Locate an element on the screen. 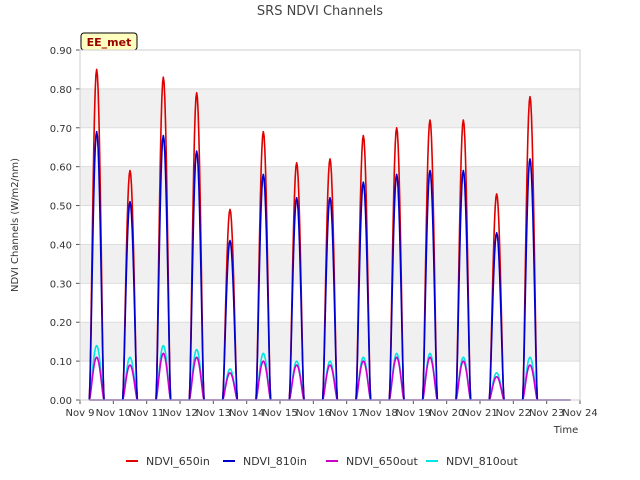 This screenshot has width=640, height=480. legend-item-NDVI_810in: NDVI_810in is located at coordinates (265, 461).